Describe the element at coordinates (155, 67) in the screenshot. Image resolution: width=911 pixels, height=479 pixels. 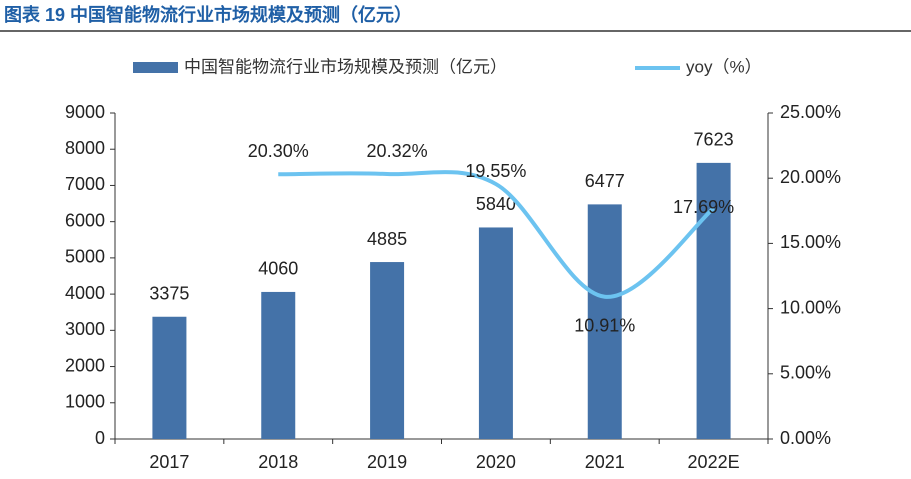
I see `legend-swatch` at that location.